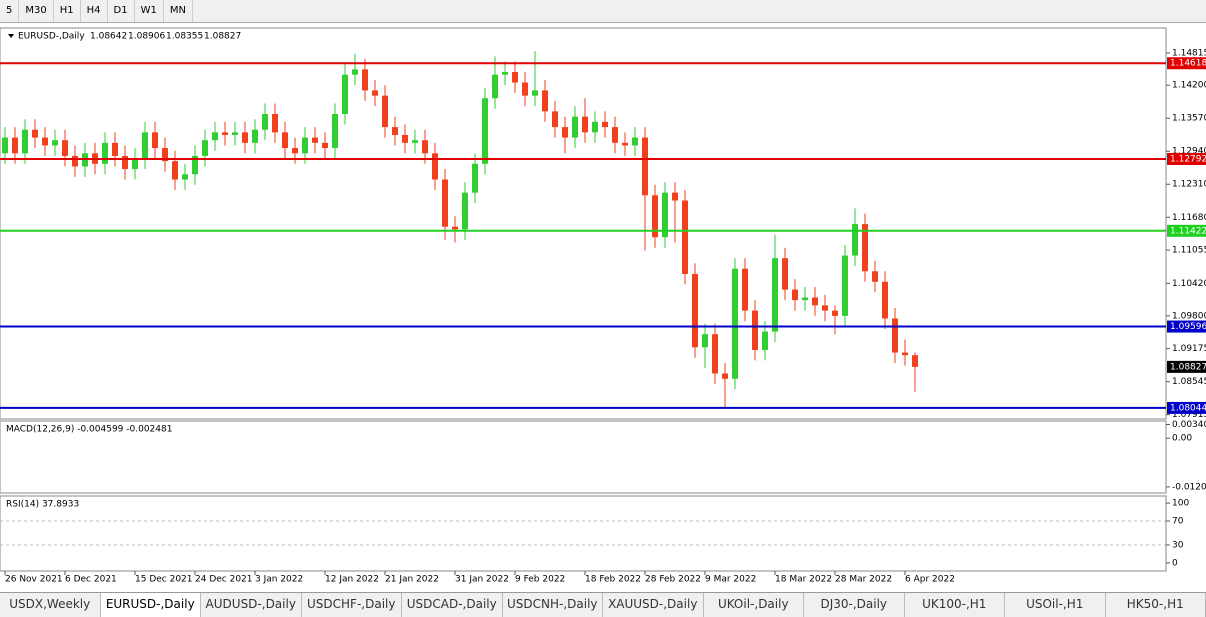 The width and height of the screenshot is (1206, 617). What do you see at coordinates (151, 605) in the screenshot?
I see `chart-tab: EURUSD-,Daily` at bounding box center [151, 605].